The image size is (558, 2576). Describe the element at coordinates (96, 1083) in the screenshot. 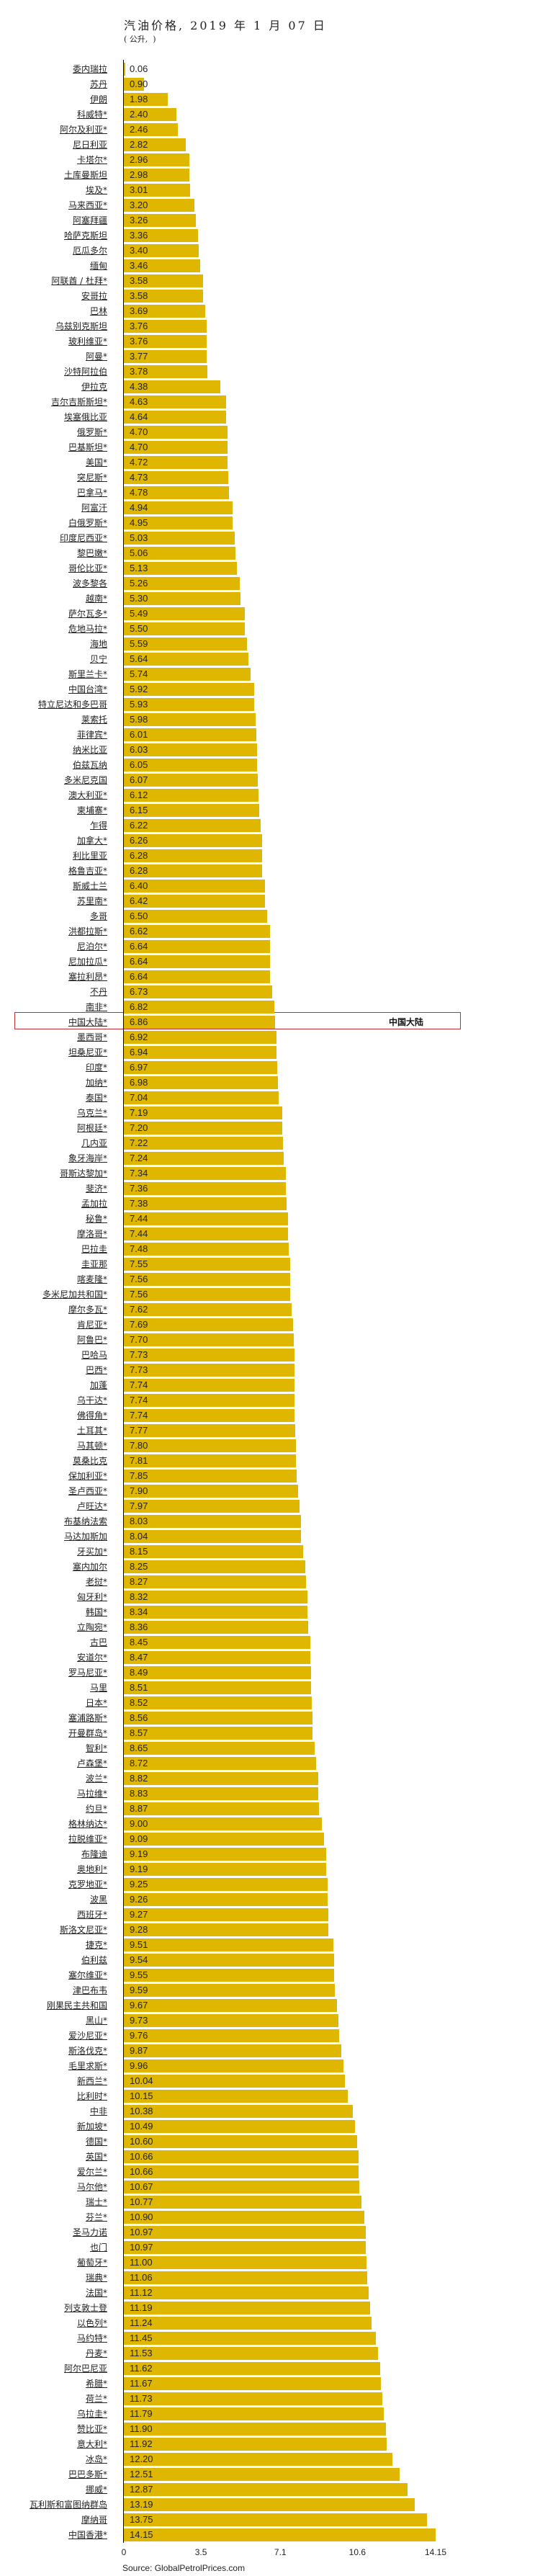

I see `category-label: 加纳*` at that location.